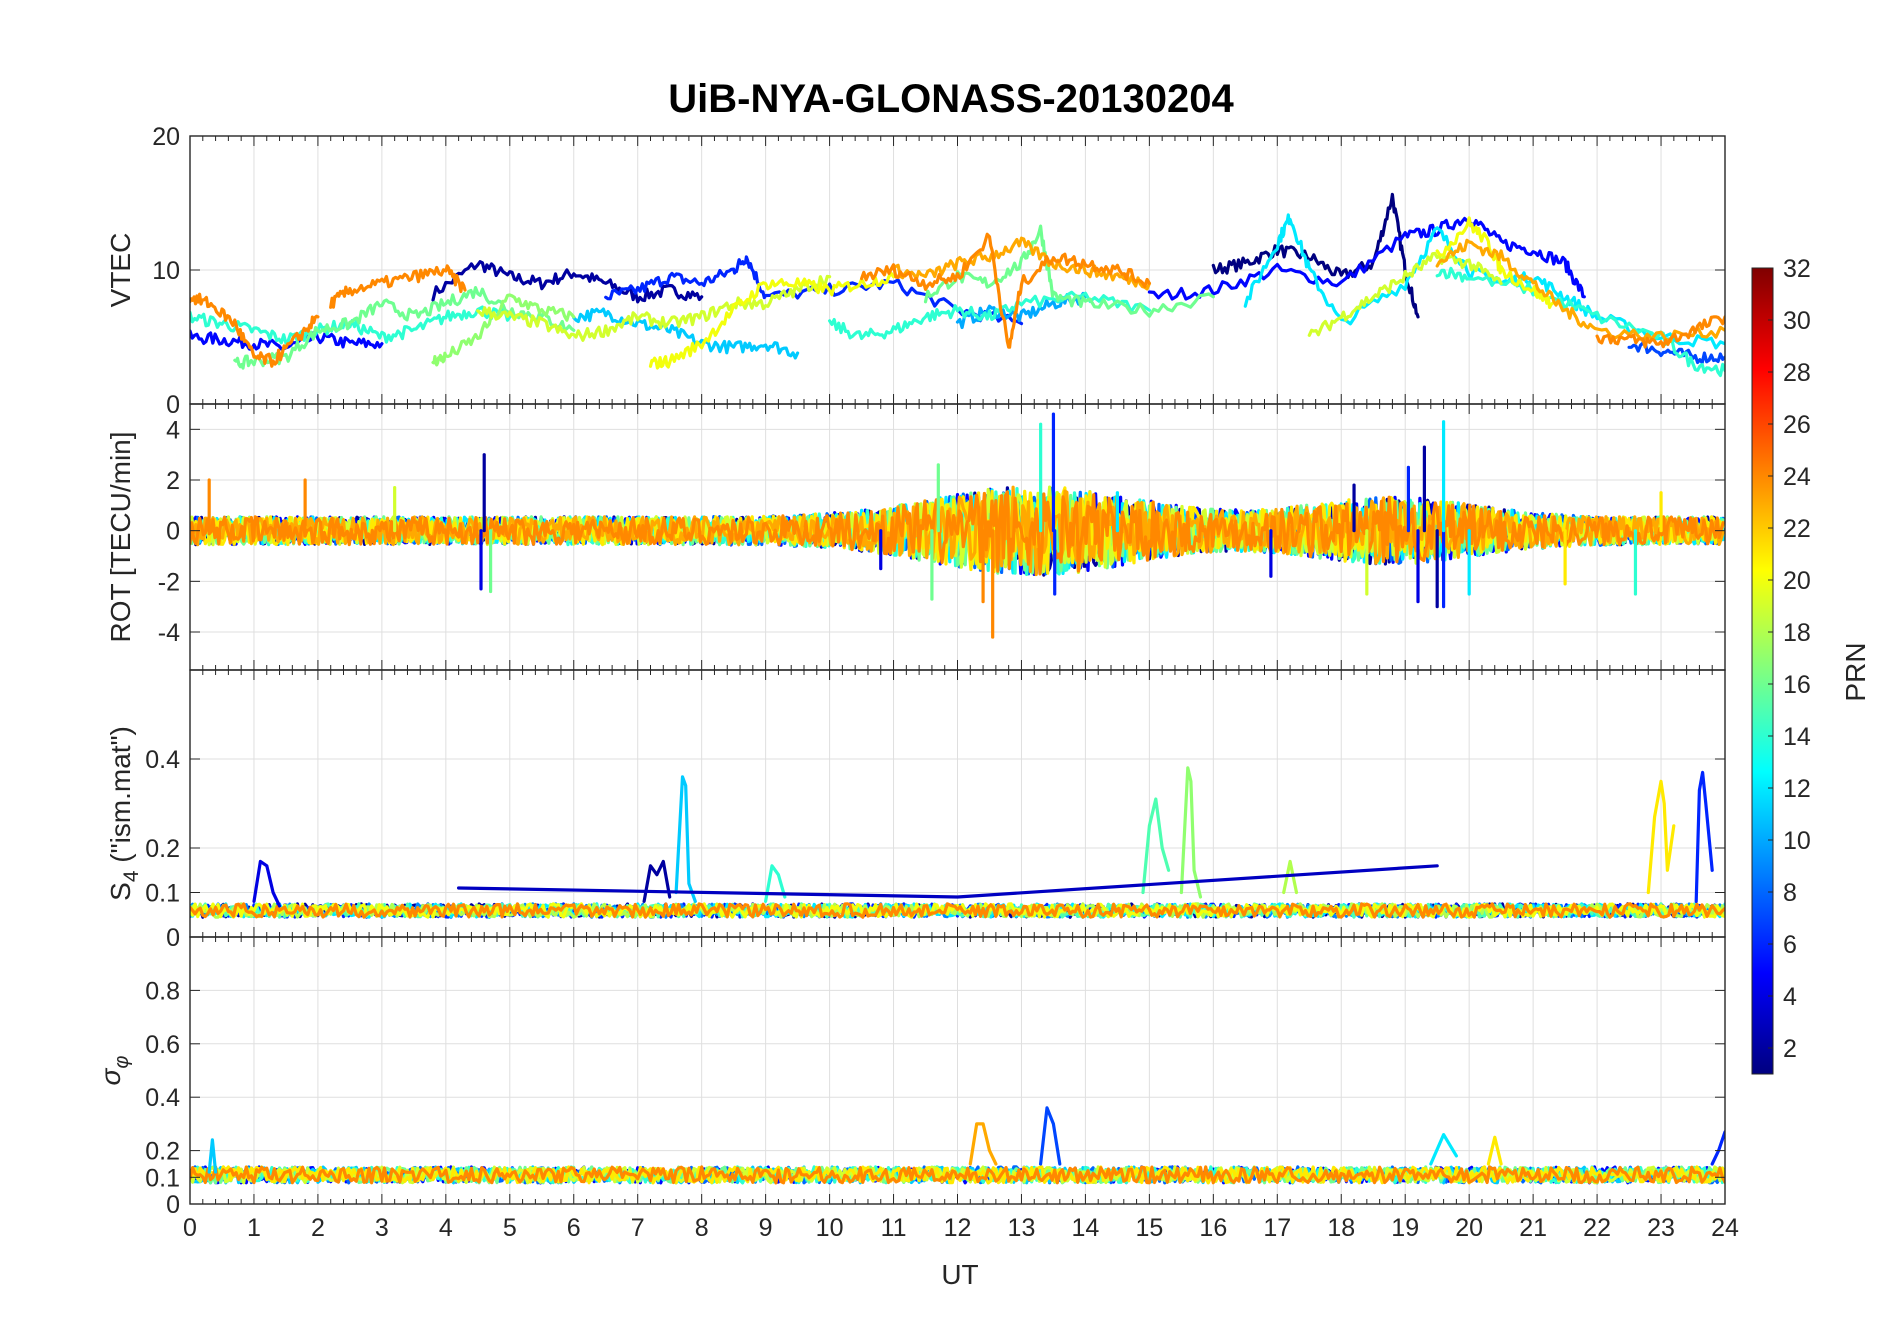 Image resolution: width=1902 pixels, height=1330 pixels. What do you see at coordinates (1762, 671) in the screenshot?
I see `colorbar-scale` at bounding box center [1762, 671].